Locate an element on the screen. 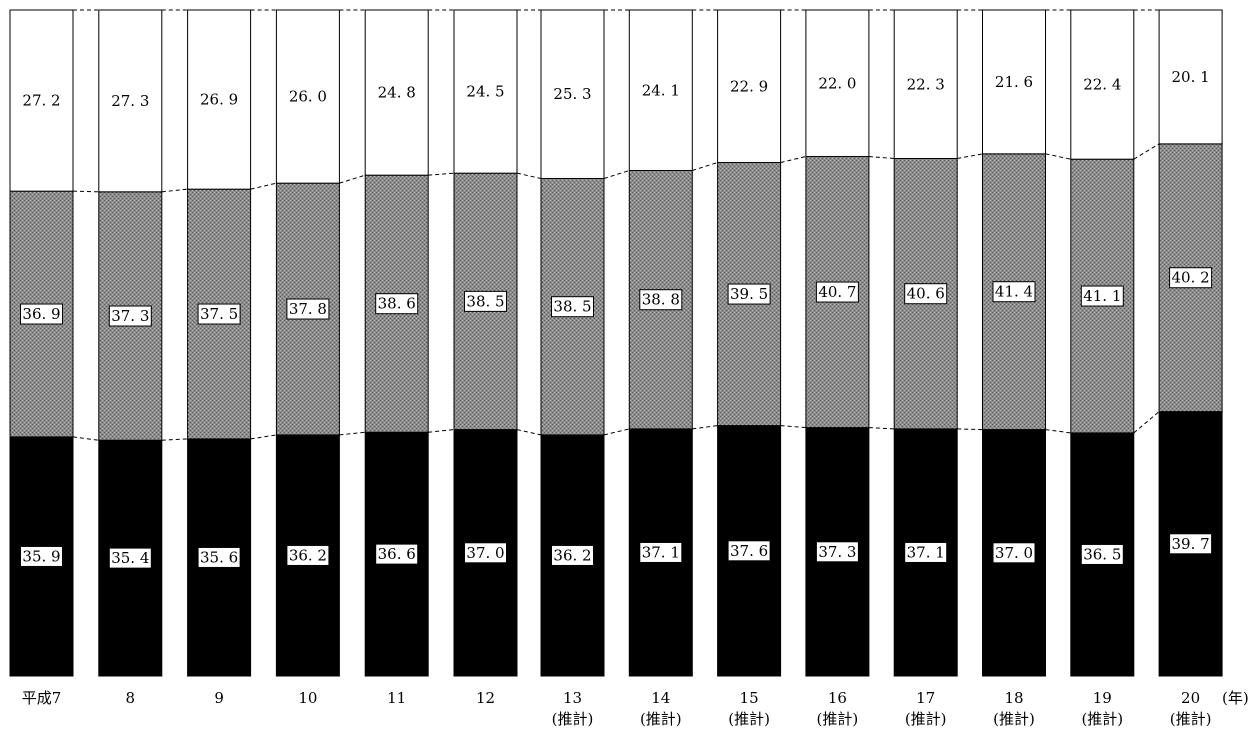 The height and width of the screenshot is (730, 1259). value-label-0-4: 36. 6 is located at coordinates (397, 554).